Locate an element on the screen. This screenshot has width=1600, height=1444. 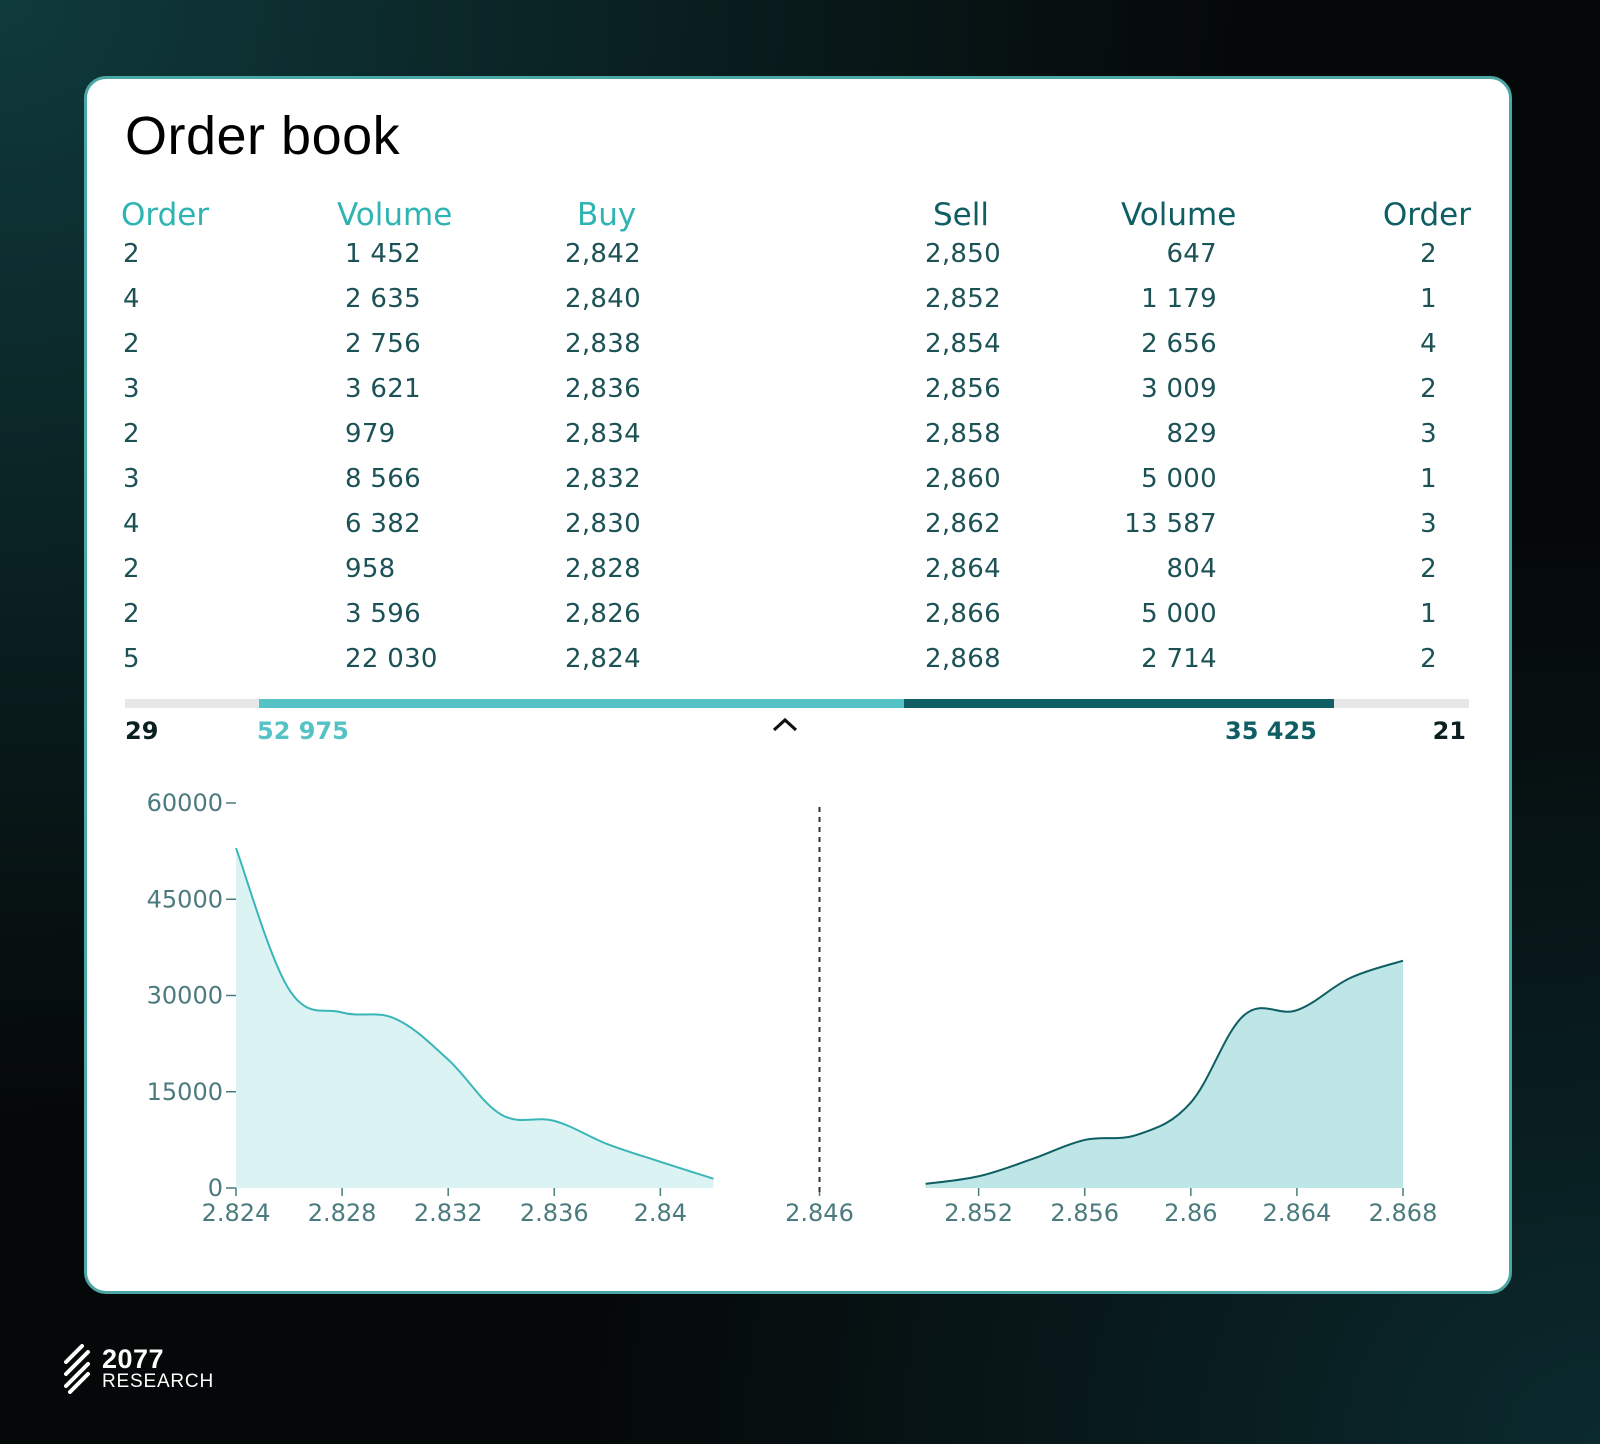
page-title: Order book is located at coordinates (263, 136).